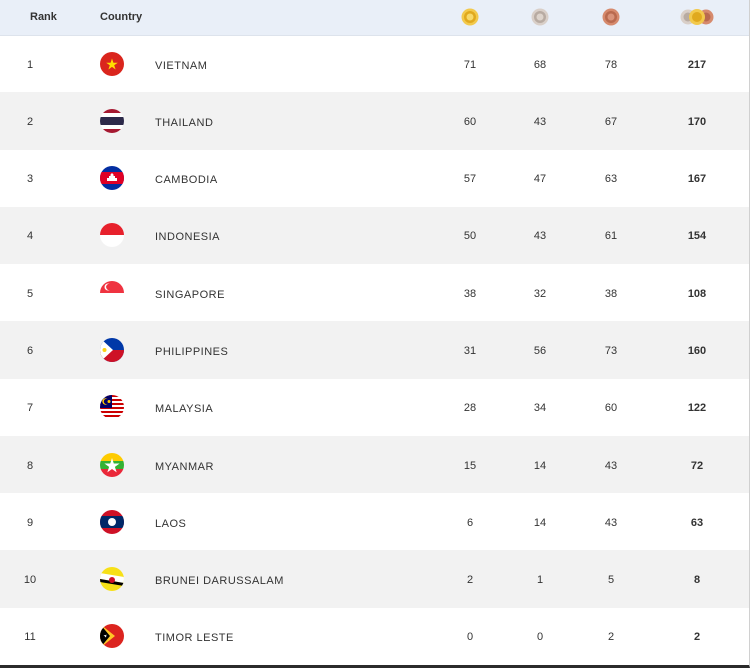 The width and height of the screenshot is (753, 671). What do you see at coordinates (697, 293) in the screenshot?
I see `total-count: 108` at bounding box center [697, 293].